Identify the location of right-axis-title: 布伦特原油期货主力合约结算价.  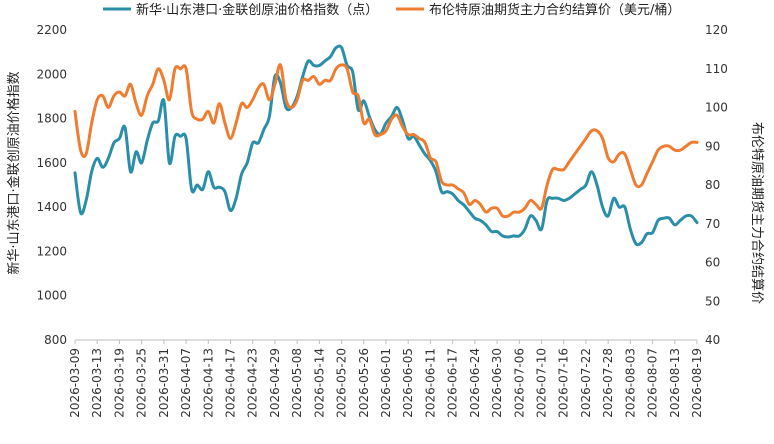
(757, 213).